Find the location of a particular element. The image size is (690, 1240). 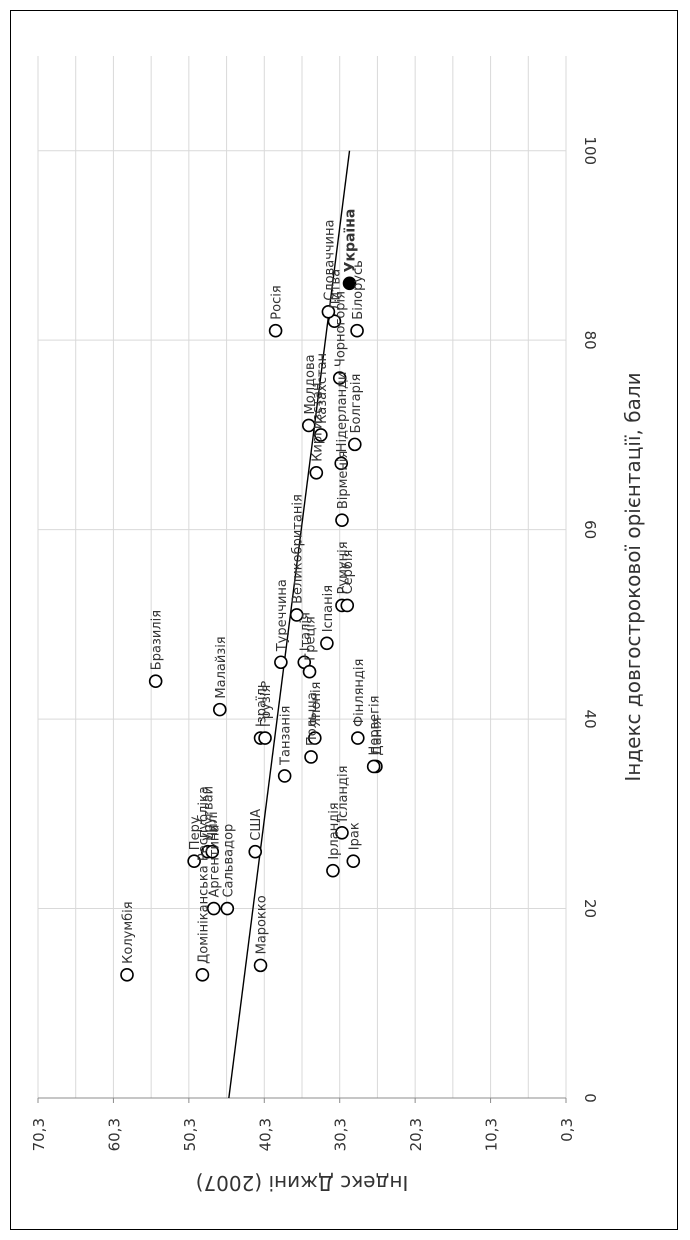

data-point-label: Греція is located at coordinates (311, 638).